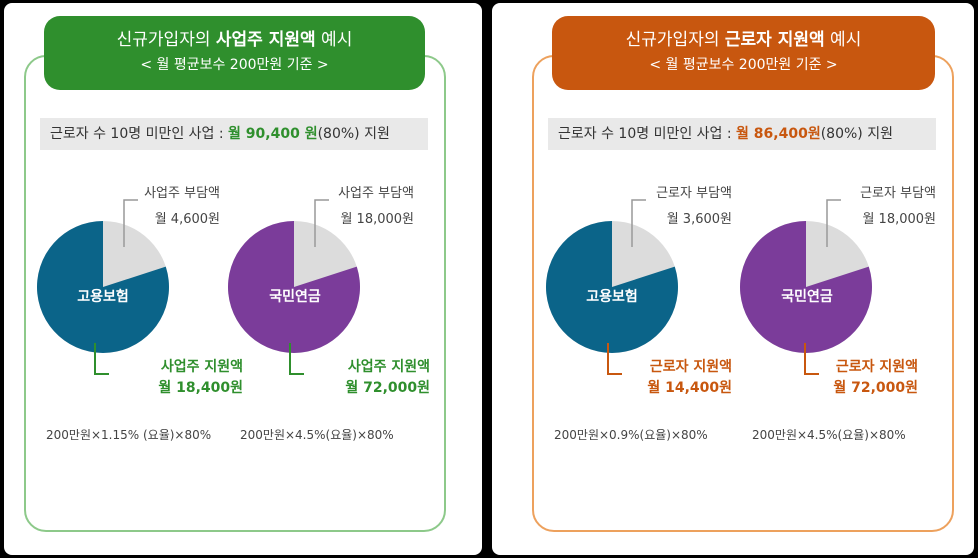  What do you see at coordinates (631, 435) in the screenshot?
I see `formula: 200만원×0.9%(요율)×80%` at bounding box center [631, 435].